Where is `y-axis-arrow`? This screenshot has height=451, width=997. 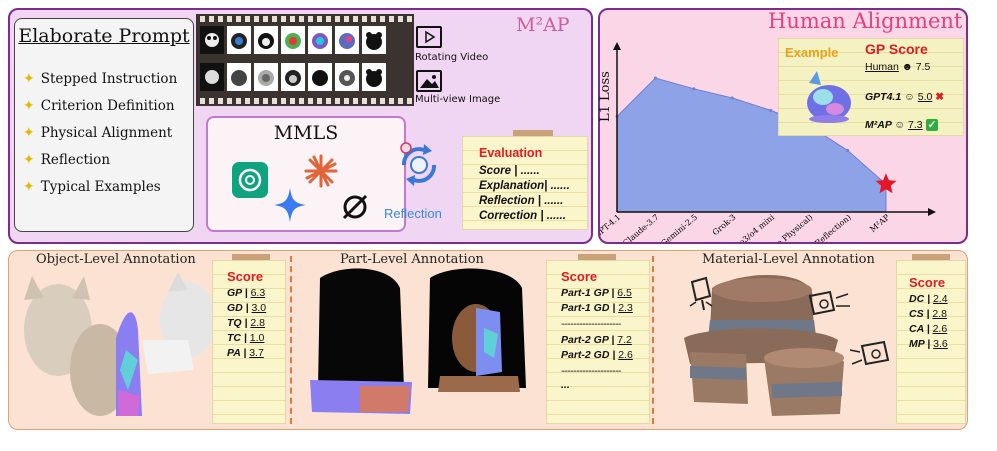
y-axis-arrow is located at coordinates (617, 46).